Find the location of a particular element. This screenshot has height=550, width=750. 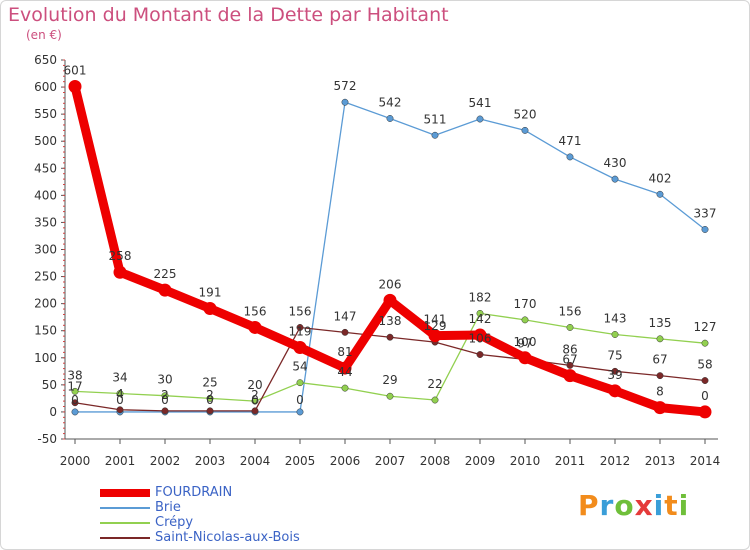

y-tick-label: 50 is located at coordinates (49, 385).